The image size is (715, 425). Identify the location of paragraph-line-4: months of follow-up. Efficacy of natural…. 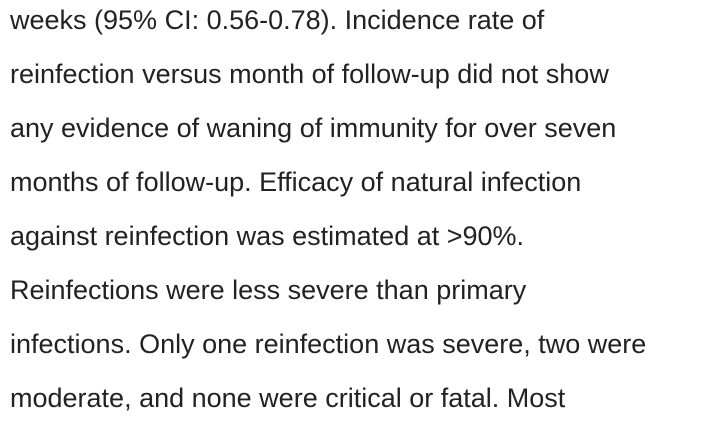
(296, 182).